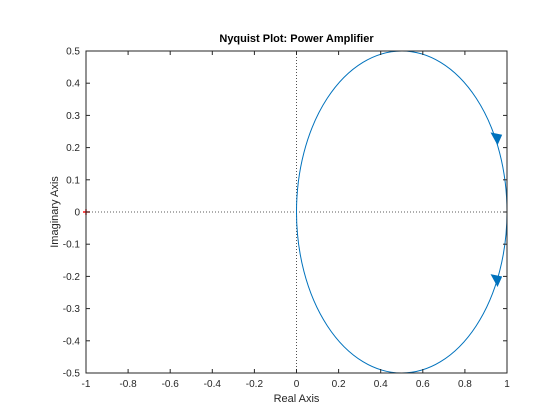  I want to click on y-tick-label: -0.1, so click(72, 245).